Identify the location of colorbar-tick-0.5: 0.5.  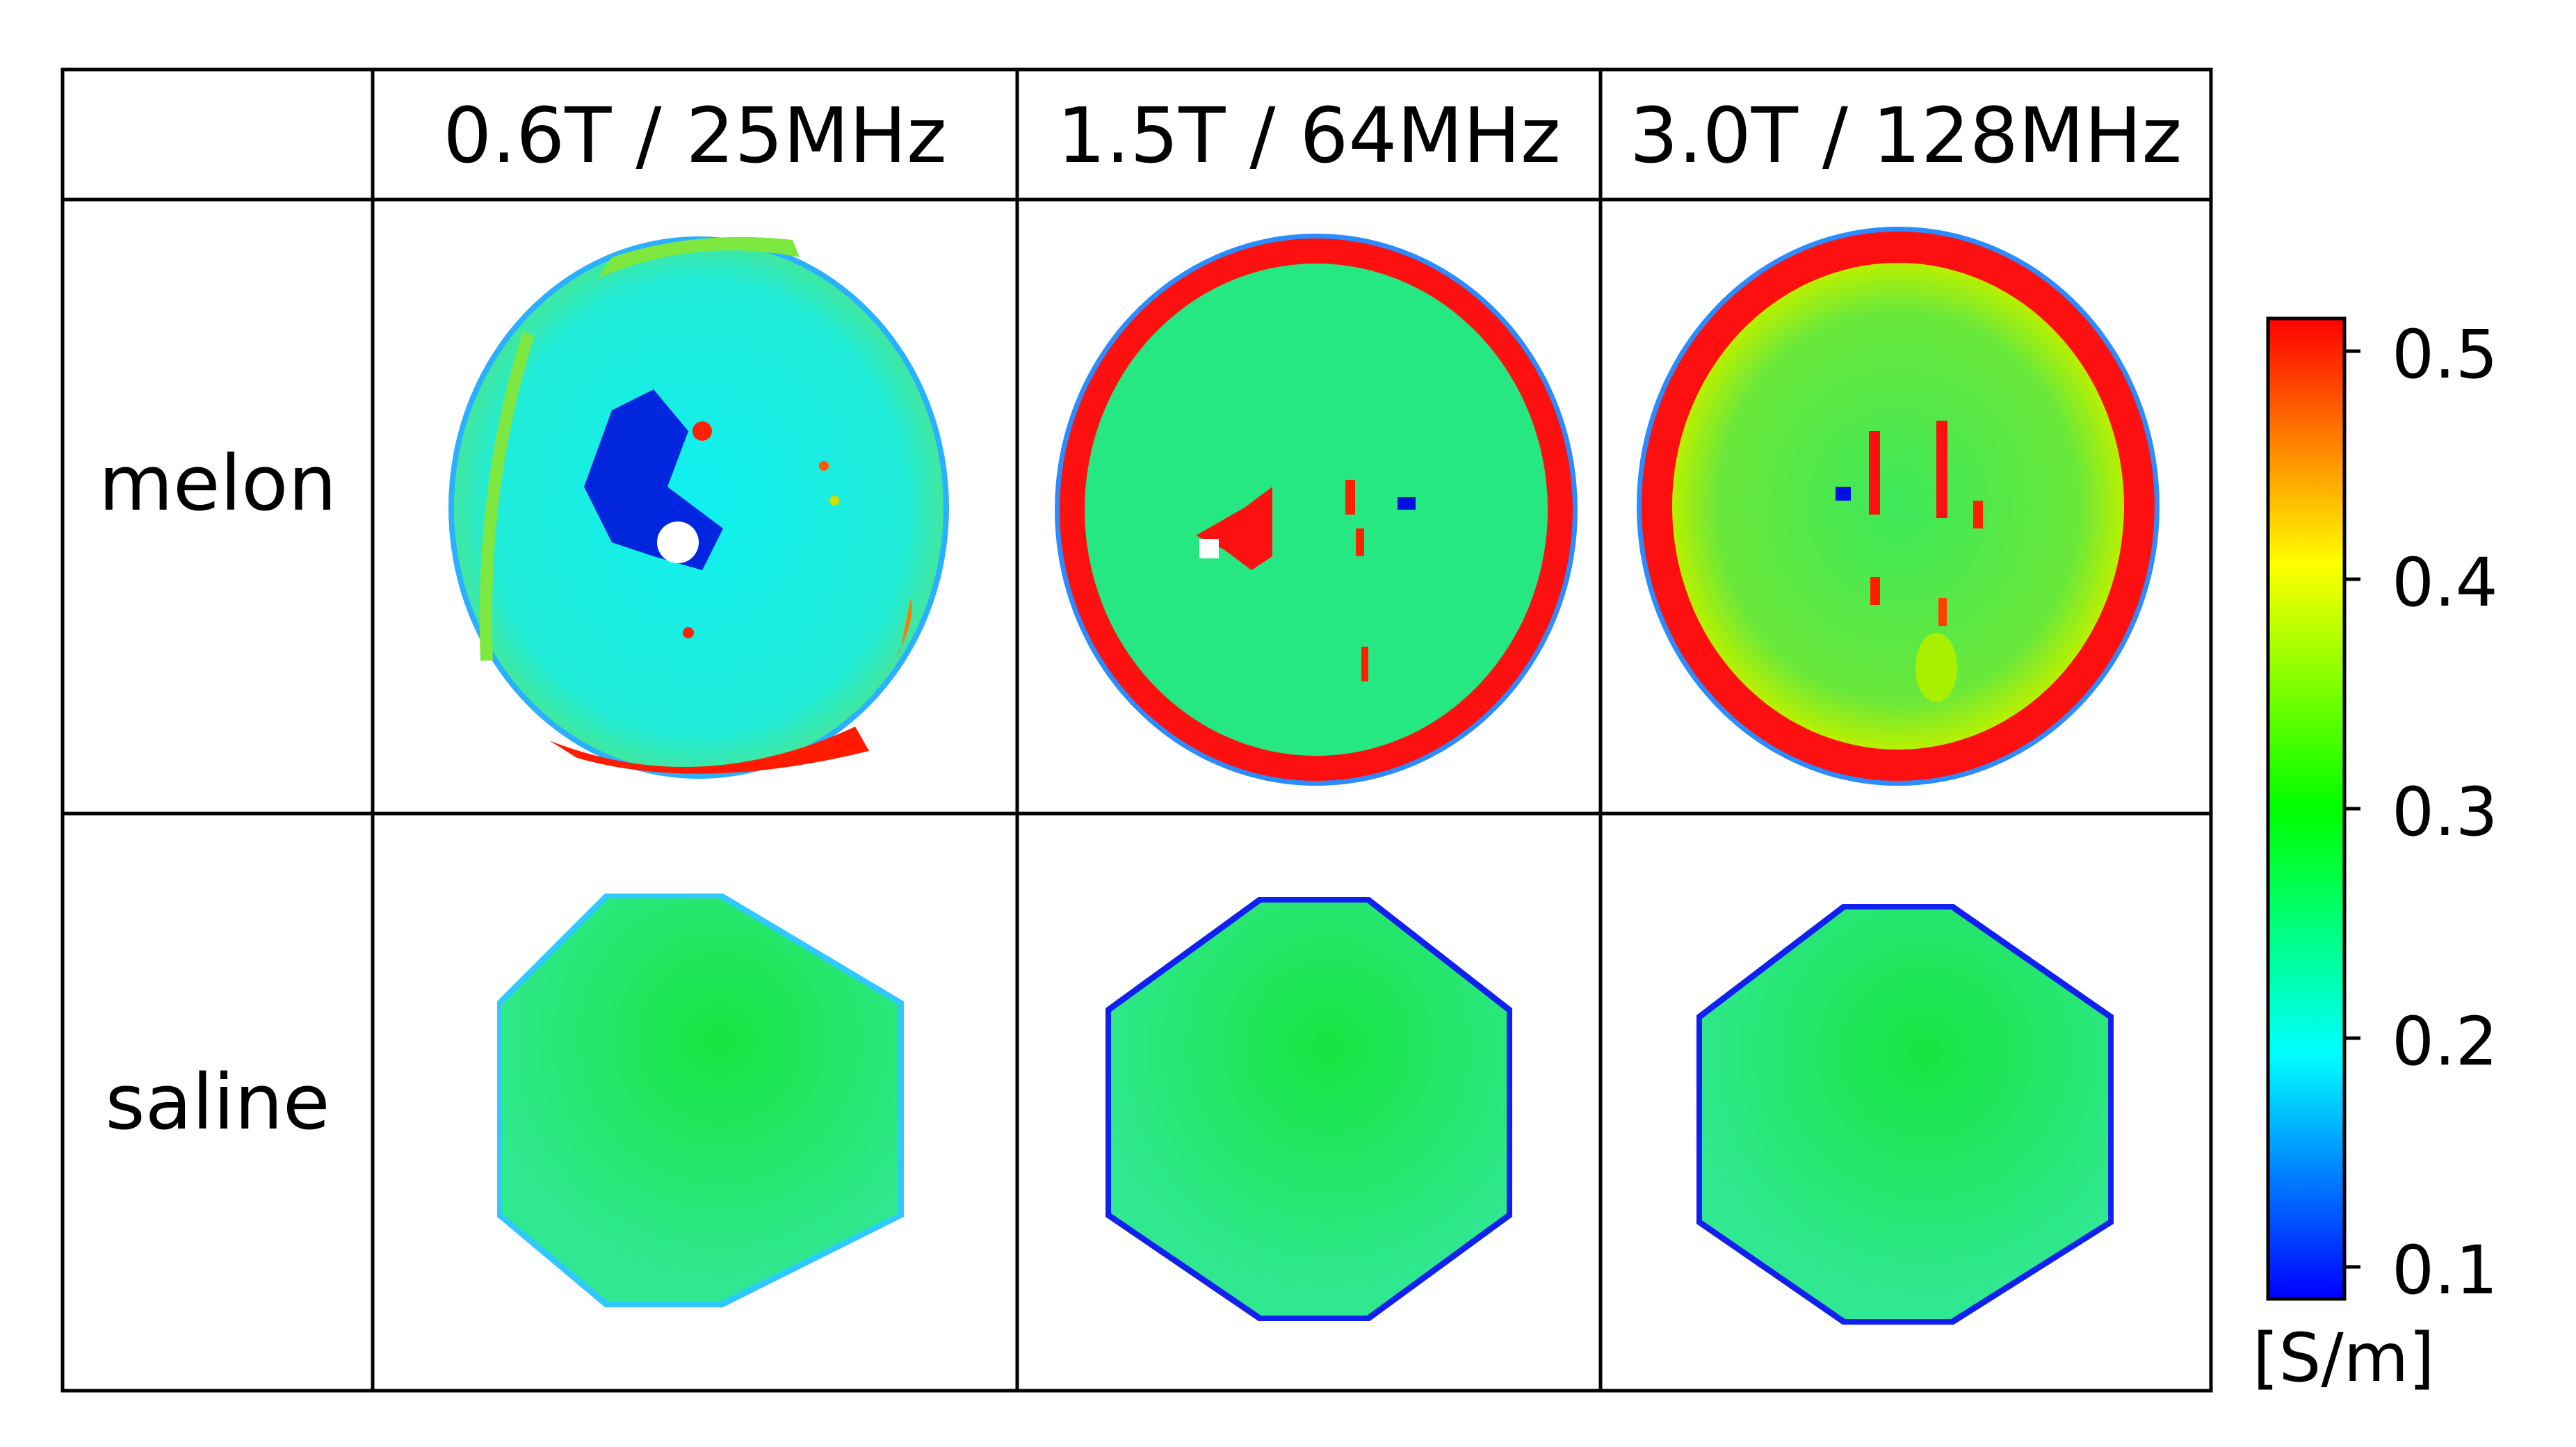
(2445, 355).